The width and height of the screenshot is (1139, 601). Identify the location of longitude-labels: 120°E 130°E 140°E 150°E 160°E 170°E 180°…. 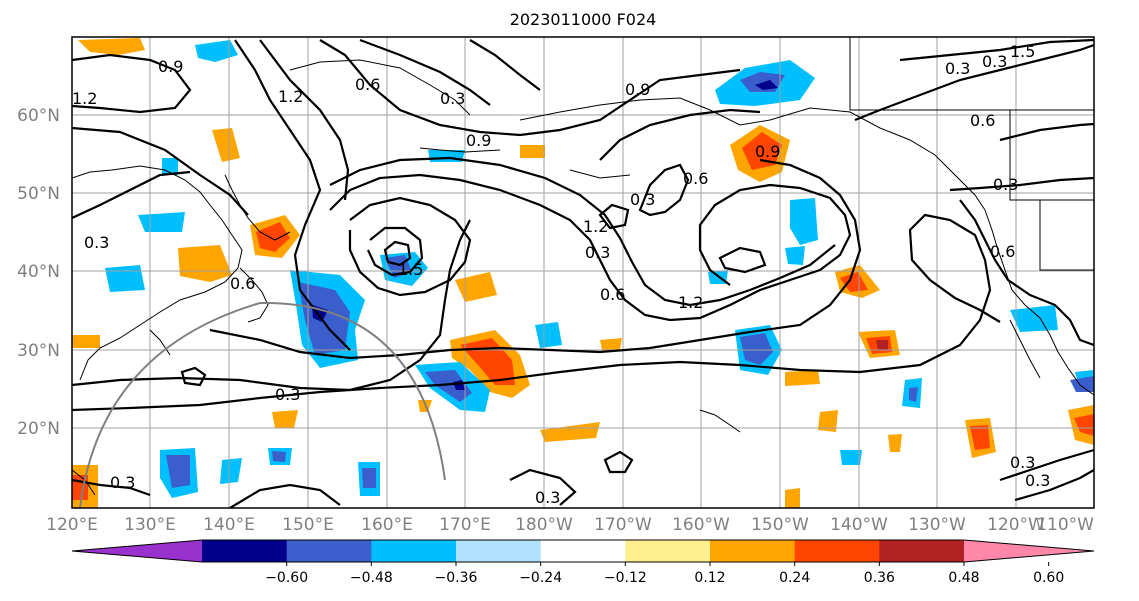
(570, 525).